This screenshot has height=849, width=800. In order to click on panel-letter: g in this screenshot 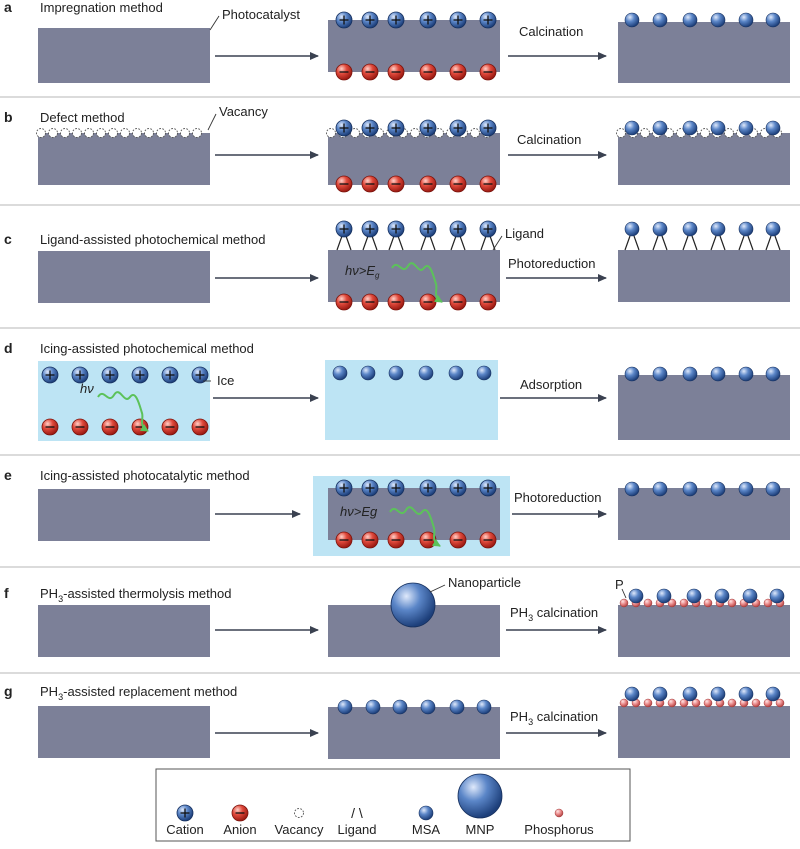, I will do `click(8, 691)`.